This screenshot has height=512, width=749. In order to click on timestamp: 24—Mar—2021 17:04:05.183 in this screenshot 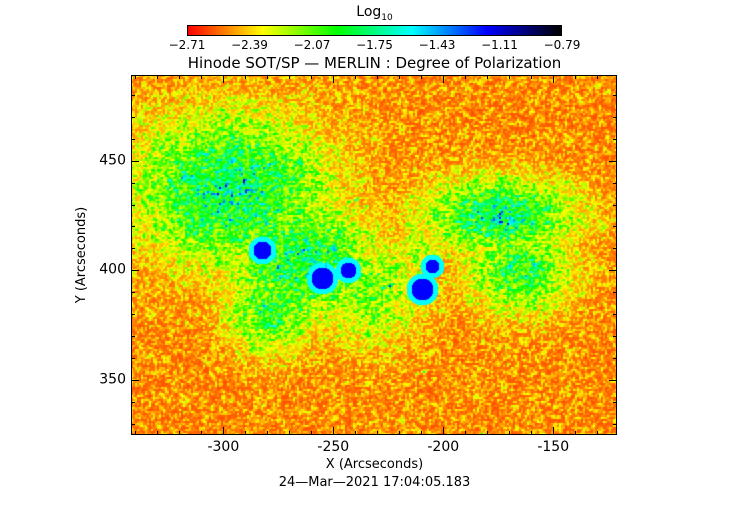, I will do `click(374, 482)`.